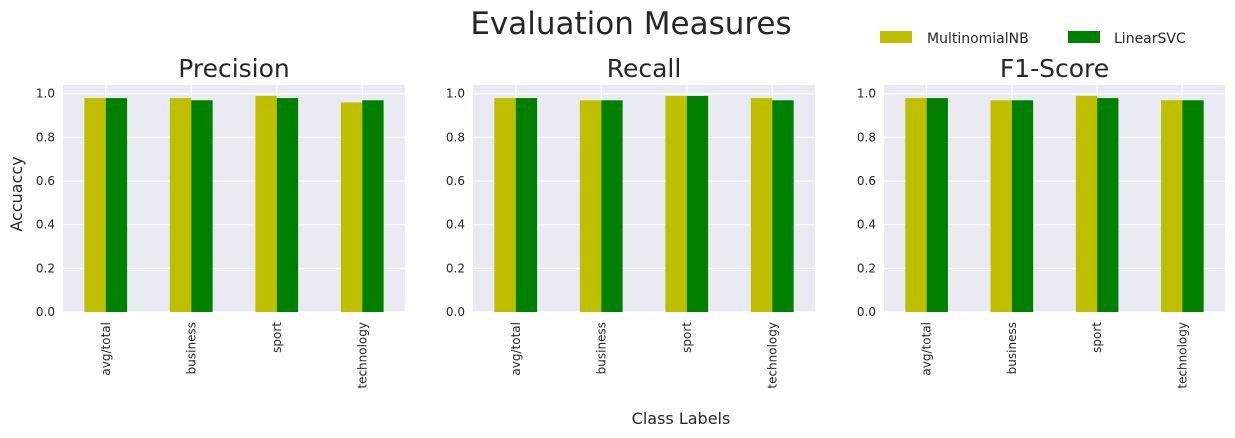 The height and width of the screenshot is (438, 1235). Describe the element at coordinates (896, 37) in the screenshot. I see `legend-swatch-multinomialnb` at that location.